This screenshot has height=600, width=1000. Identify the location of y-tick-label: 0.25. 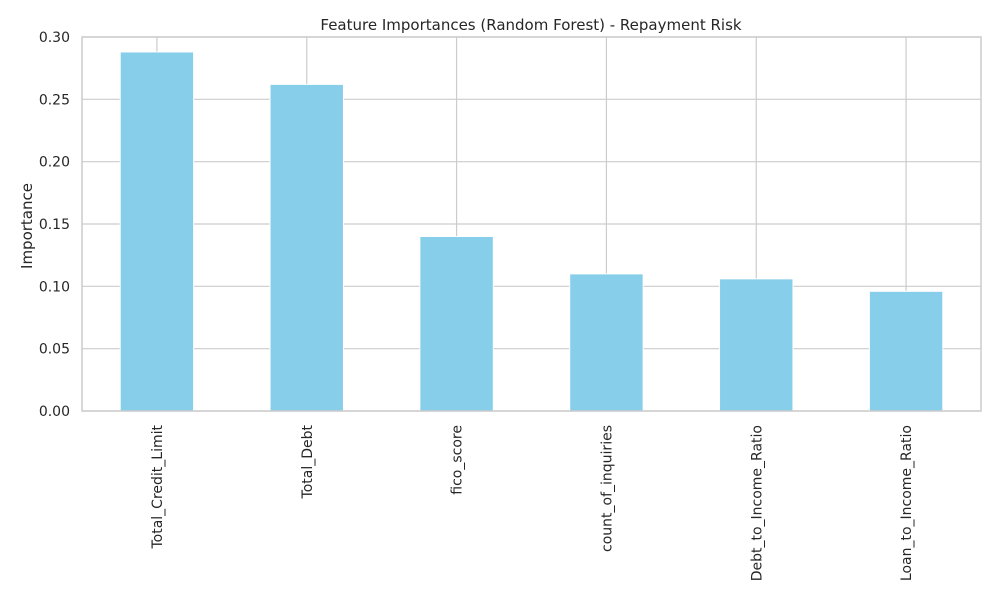
(54, 100).